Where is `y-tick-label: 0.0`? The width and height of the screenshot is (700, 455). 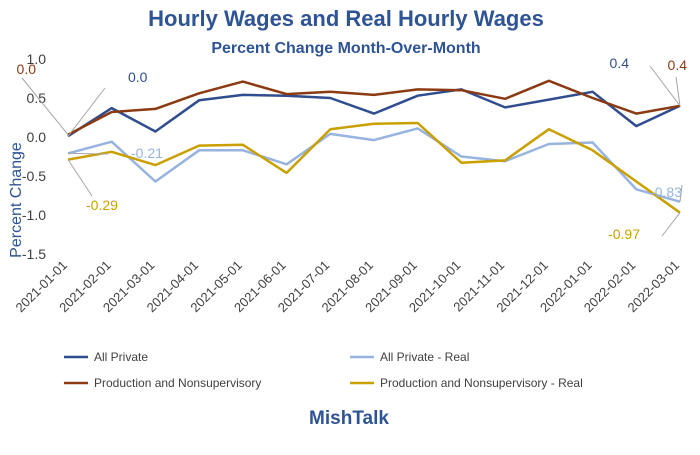 y-tick-label: 0.0 is located at coordinates (37, 137).